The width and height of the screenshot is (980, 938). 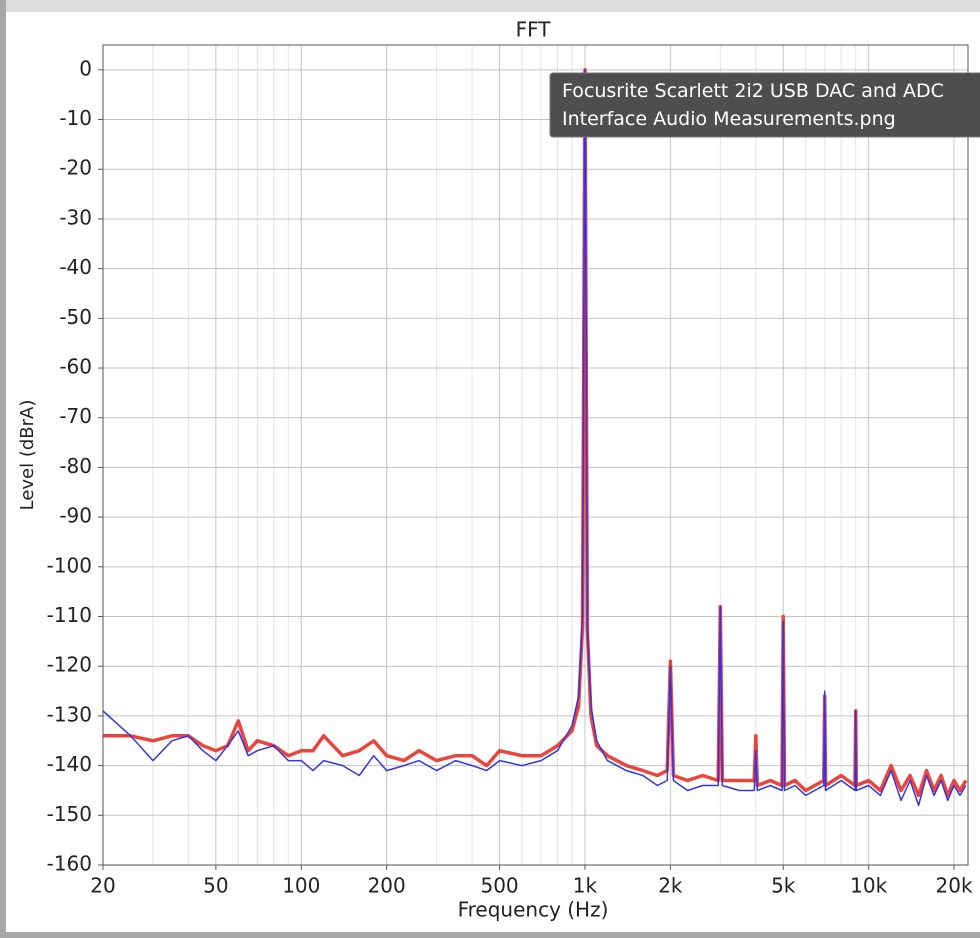 I want to click on x-tick-label: 20, so click(x=102, y=886).